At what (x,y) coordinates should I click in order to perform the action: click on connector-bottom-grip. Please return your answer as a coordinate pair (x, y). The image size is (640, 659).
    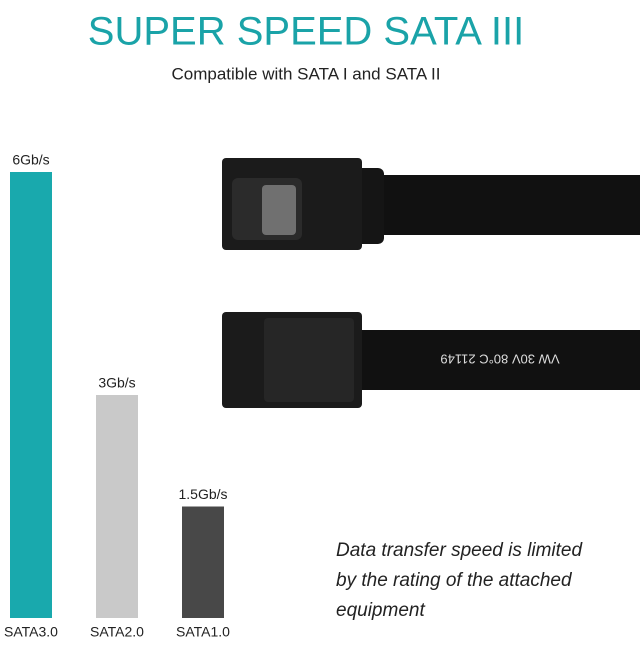
    Looking at the image, I should click on (309, 360).